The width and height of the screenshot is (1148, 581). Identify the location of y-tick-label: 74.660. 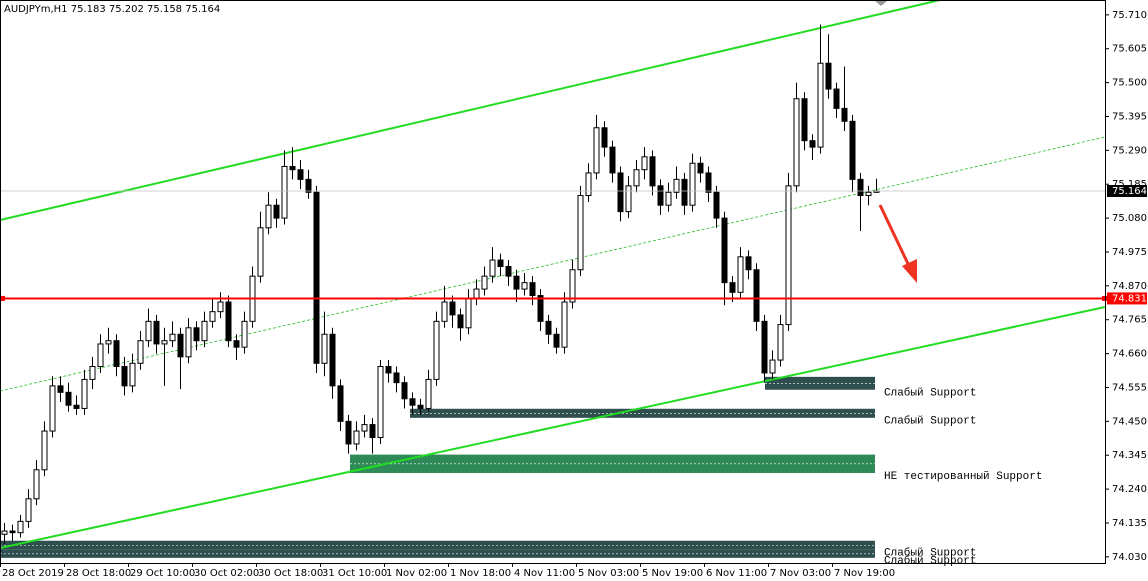
(1129, 354).